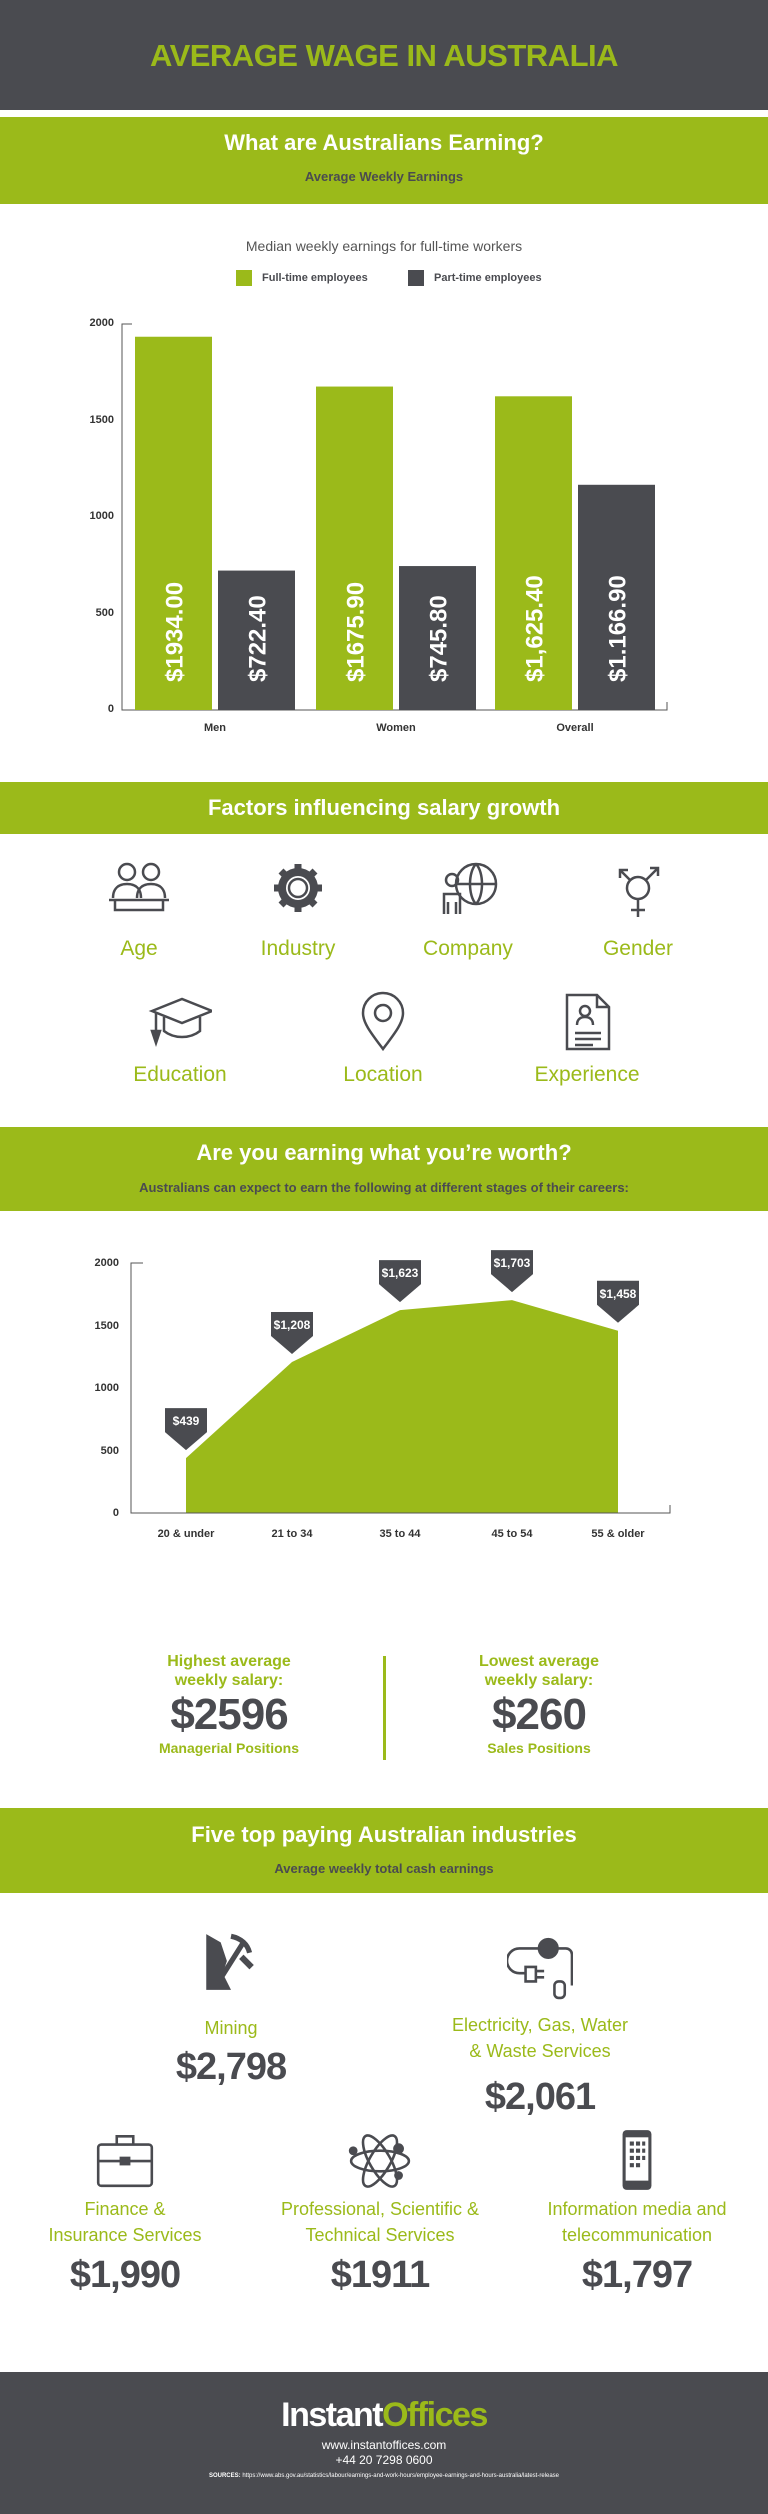  I want to click on x-category-label: Overall, so click(575, 728).